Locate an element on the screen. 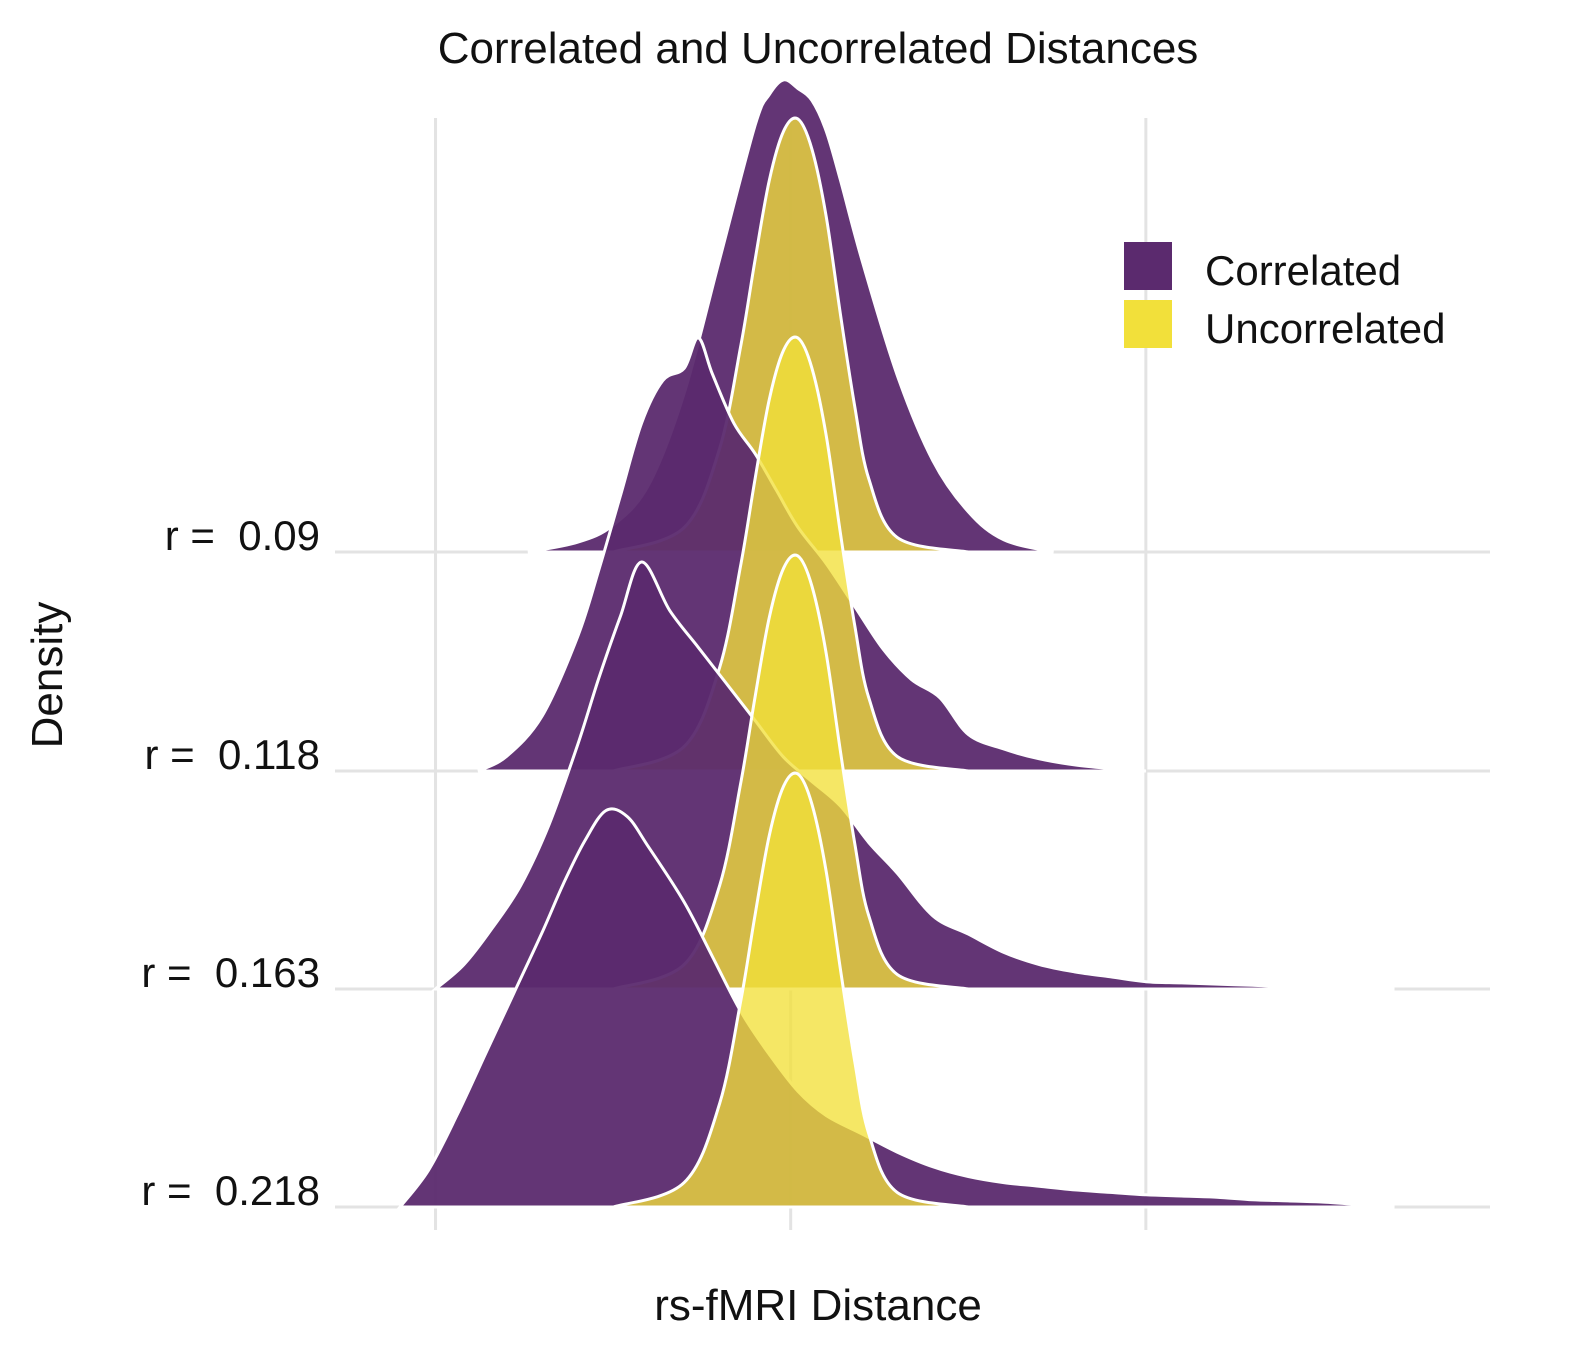 The width and height of the screenshot is (1572, 1355). labels-layer: r = 0.09 r = 0.118 r = 0.163 r = 0.218 is located at coordinates (230, 863).